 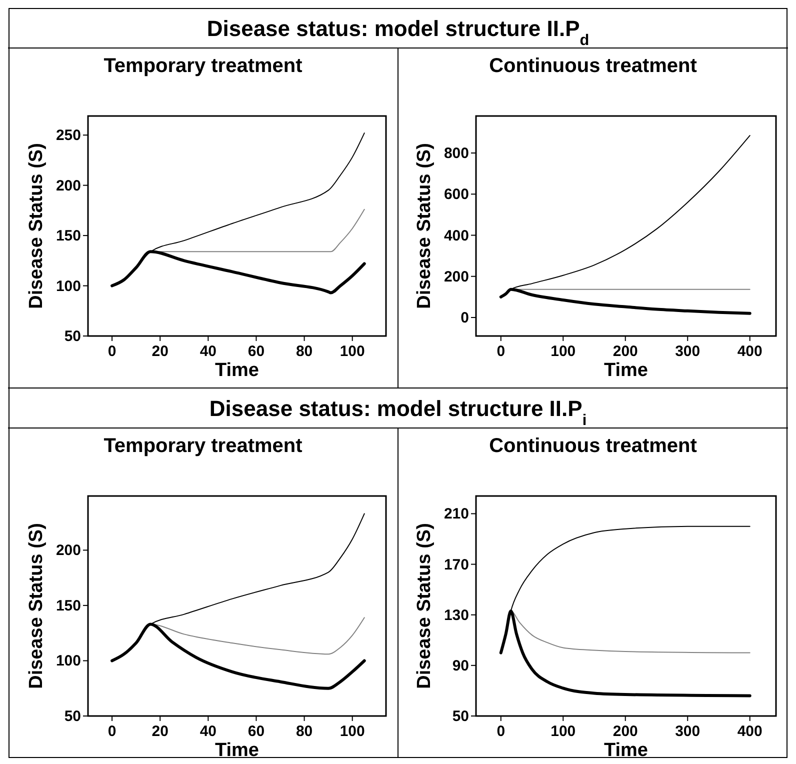 What do you see at coordinates (456, 615) in the screenshot?
I see `y-tick-label: 130` at bounding box center [456, 615].